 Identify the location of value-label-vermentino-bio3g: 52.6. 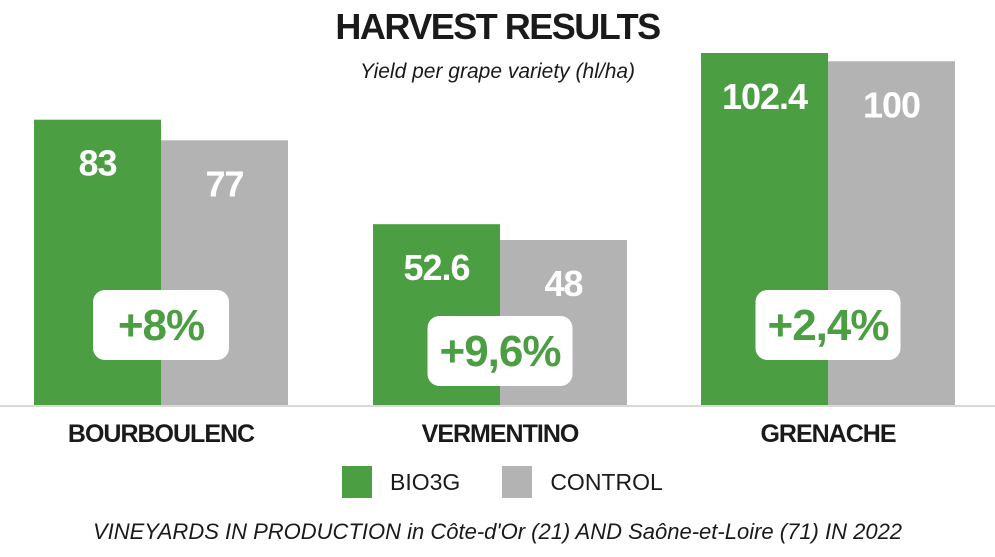
(436, 267).